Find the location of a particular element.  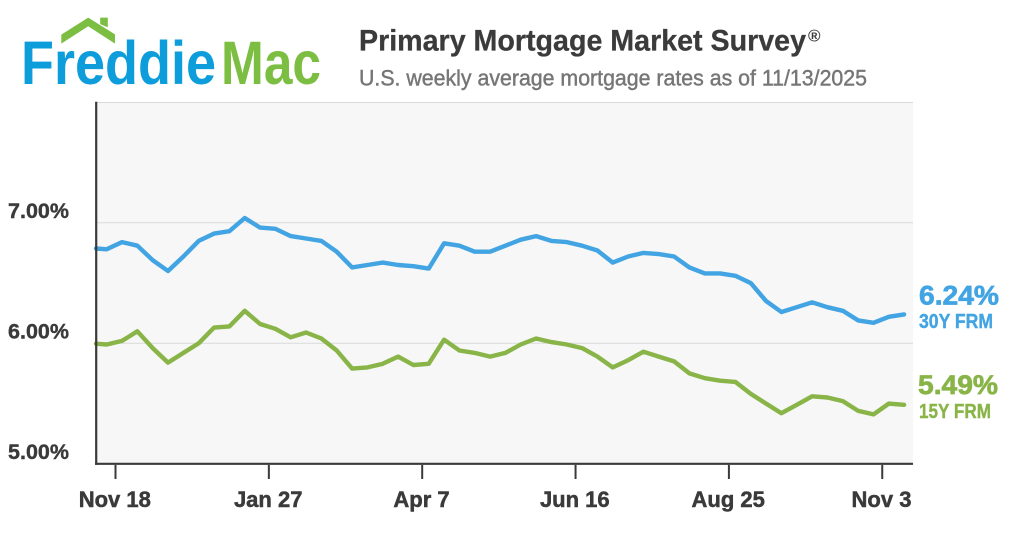

svg-text: 30Y FRM is located at coordinates (956, 321).